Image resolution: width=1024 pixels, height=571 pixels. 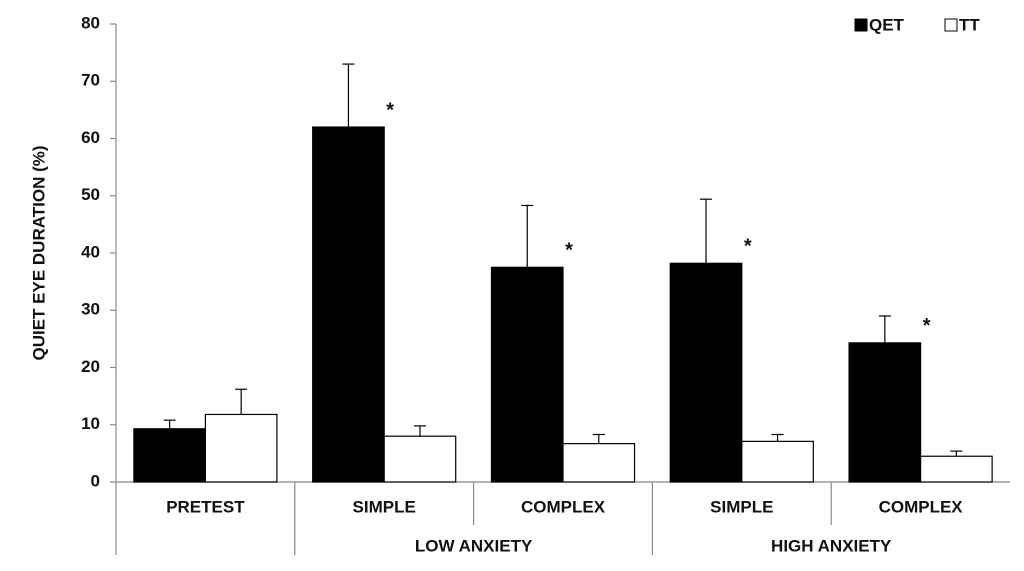 What do you see at coordinates (831, 545) in the screenshot?
I see `group-label: HIGH ANXIETY` at bounding box center [831, 545].